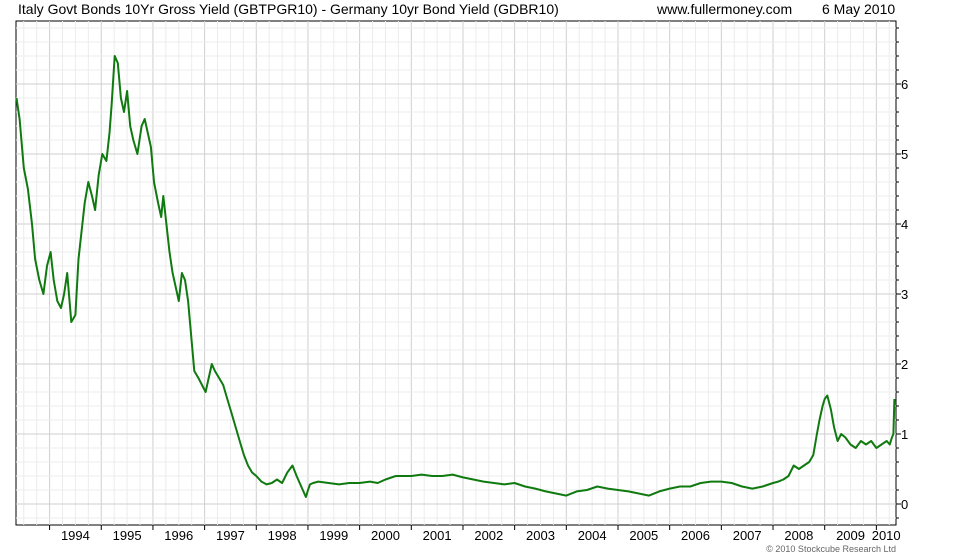 This screenshot has height=560, width=980. I want to click on source-site: www.fullermoney.com, so click(725, 9).